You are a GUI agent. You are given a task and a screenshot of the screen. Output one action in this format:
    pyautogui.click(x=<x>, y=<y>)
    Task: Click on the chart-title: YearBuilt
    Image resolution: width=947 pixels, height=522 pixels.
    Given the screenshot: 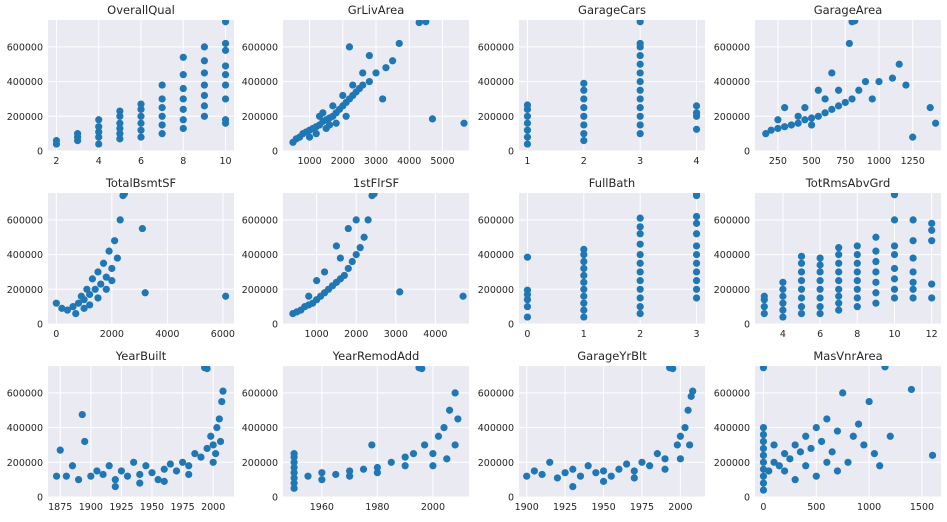 What is the action you would take?
    pyautogui.click(x=141, y=356)
    